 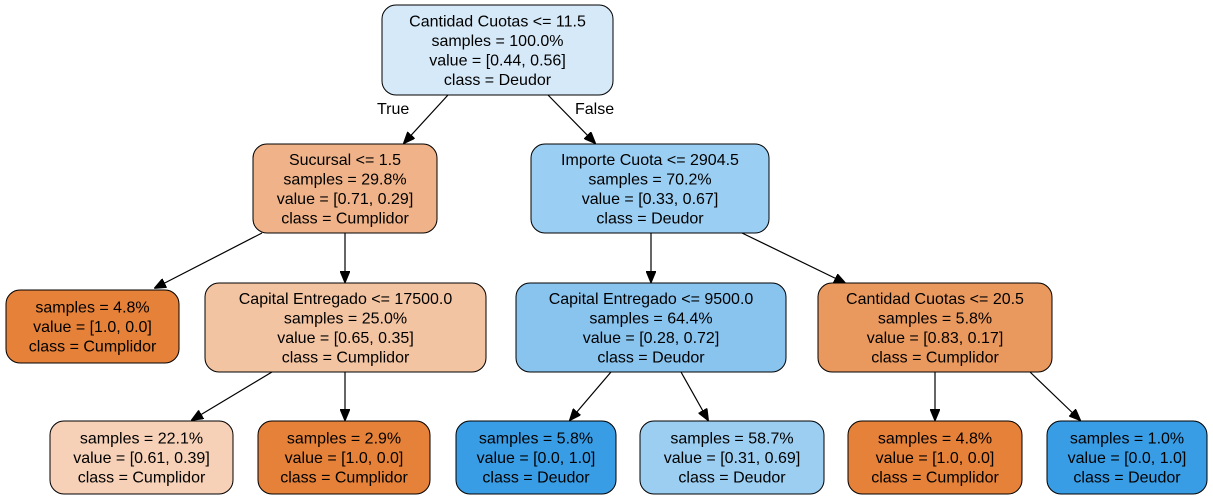 I want to click on node-text-line: samples = 58.7%, so click(x=731, y=439).